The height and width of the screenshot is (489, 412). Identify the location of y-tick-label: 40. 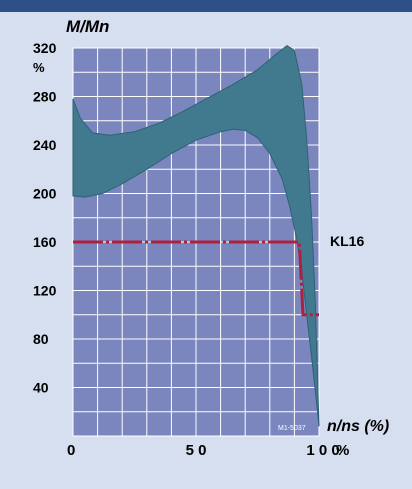
(41, 388).